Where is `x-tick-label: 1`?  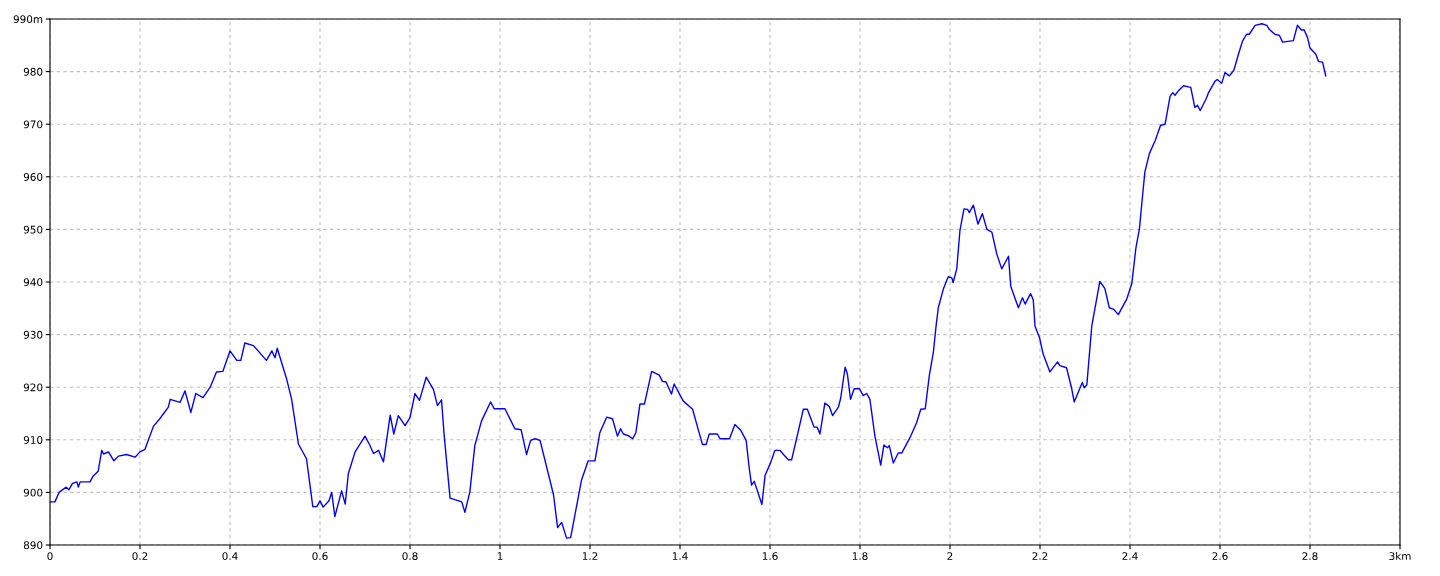 x-tick-label: 1 is located at coordinates (500, 556).